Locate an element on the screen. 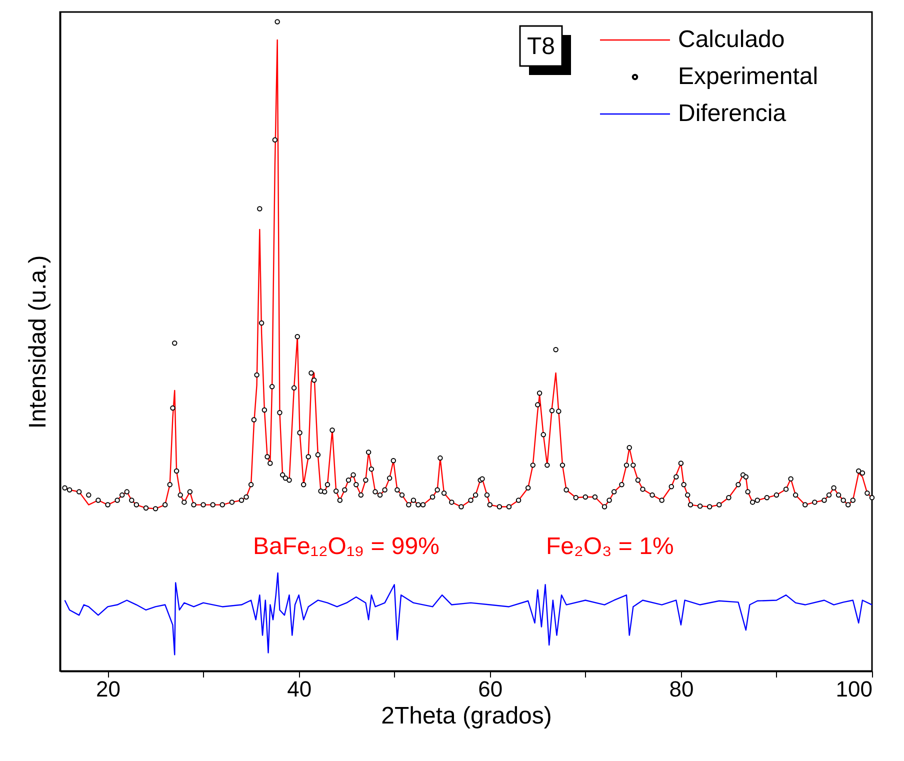 The height and width of the screenshot is (761, 904). legend-label: Calculado is located at coordinates (731, 39).